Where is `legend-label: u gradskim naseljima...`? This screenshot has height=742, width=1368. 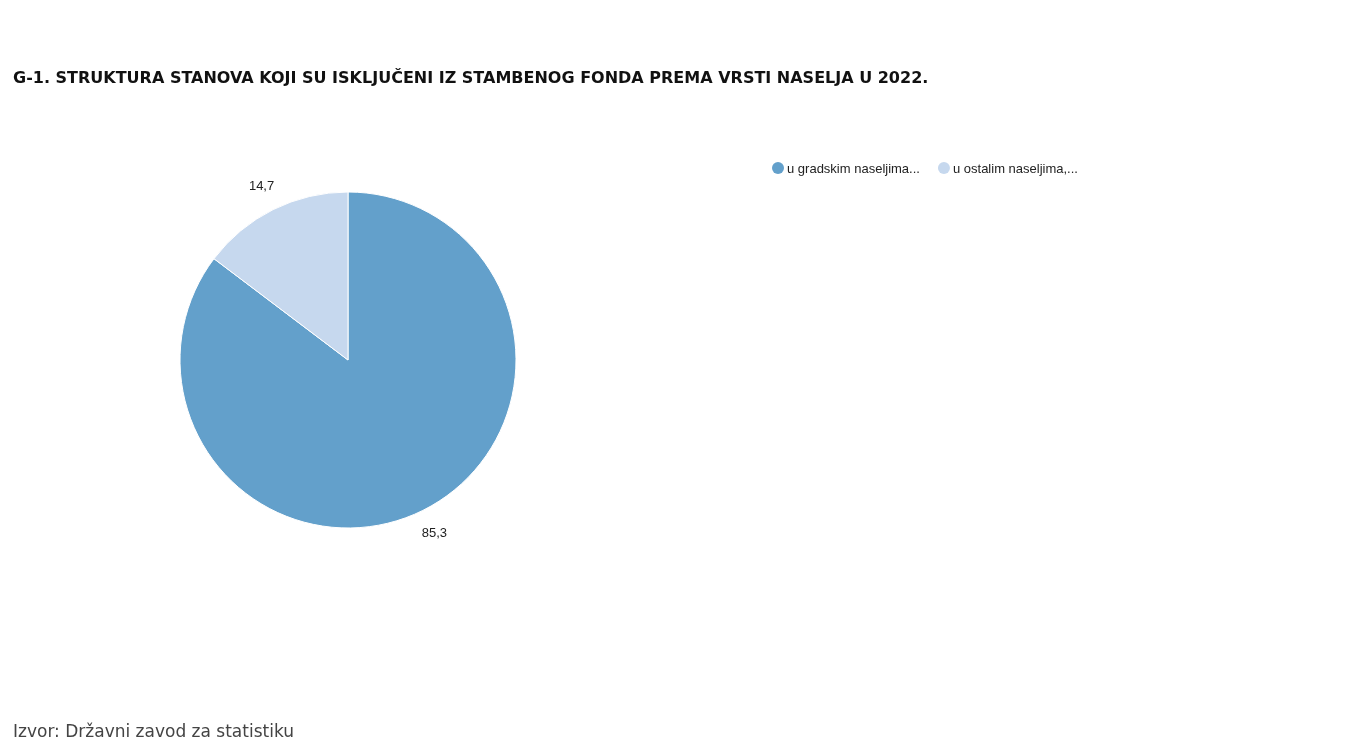 legend-label: u gradskim naseljima... is located at coordinates (853, 168).